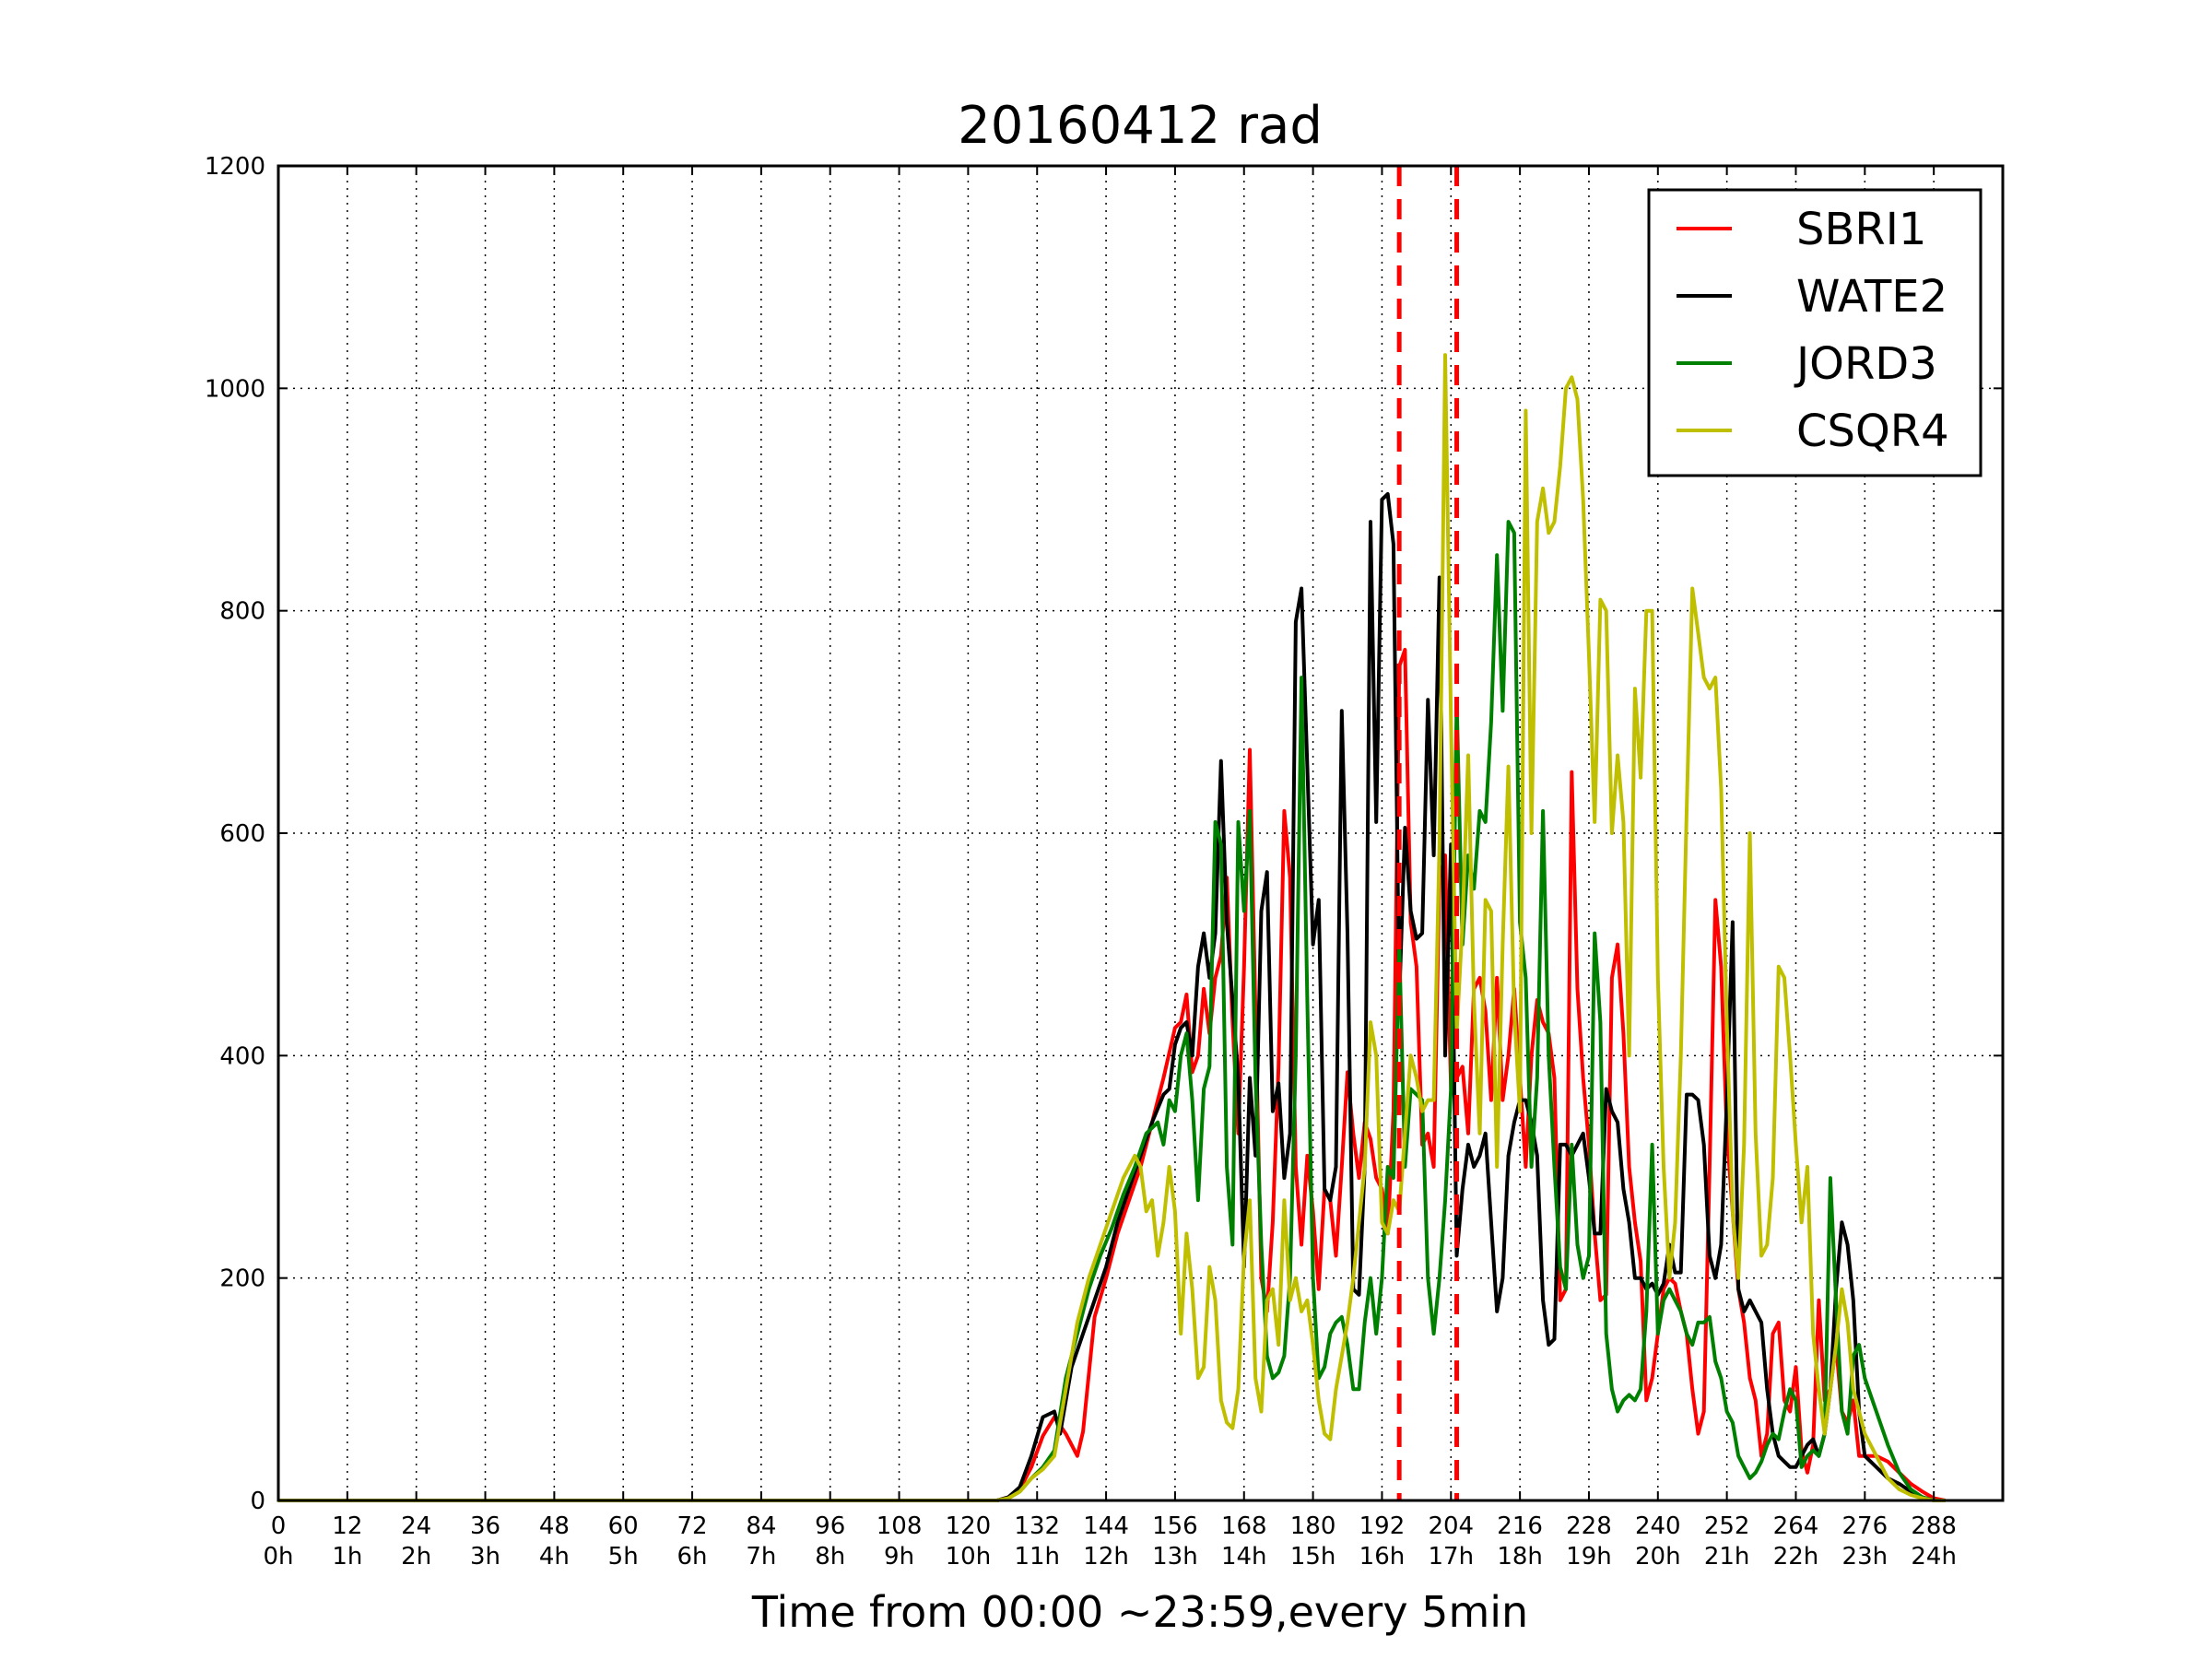 The width and height of the screenshot is (2212, 1659). What do you see at coordinates (554, 1557) in the screenshot?
I see `x-tick-hour-label: 4h` at bounding box center [554, 1557].